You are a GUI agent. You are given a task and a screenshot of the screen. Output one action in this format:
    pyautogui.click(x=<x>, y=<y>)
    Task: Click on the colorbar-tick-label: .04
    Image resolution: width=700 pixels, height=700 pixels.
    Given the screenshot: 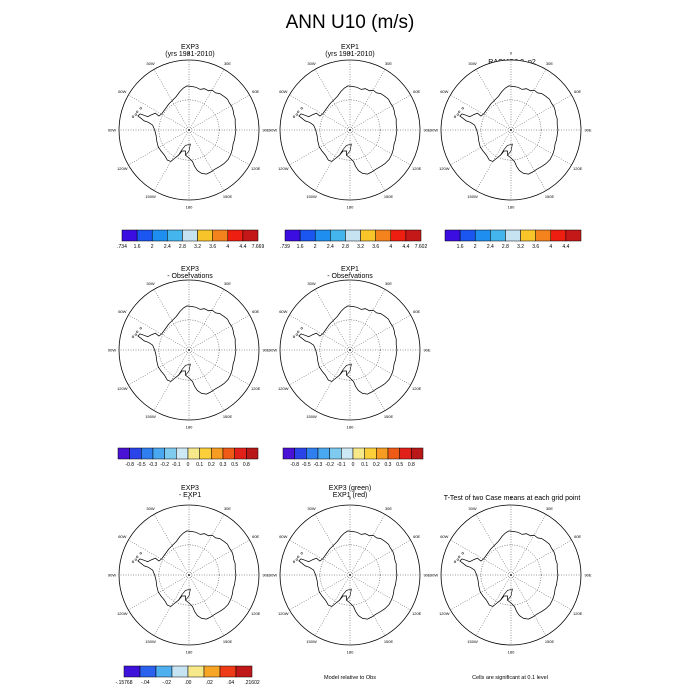 What is the action you would take?
    pyautogui.click(x=230, y=683)
    